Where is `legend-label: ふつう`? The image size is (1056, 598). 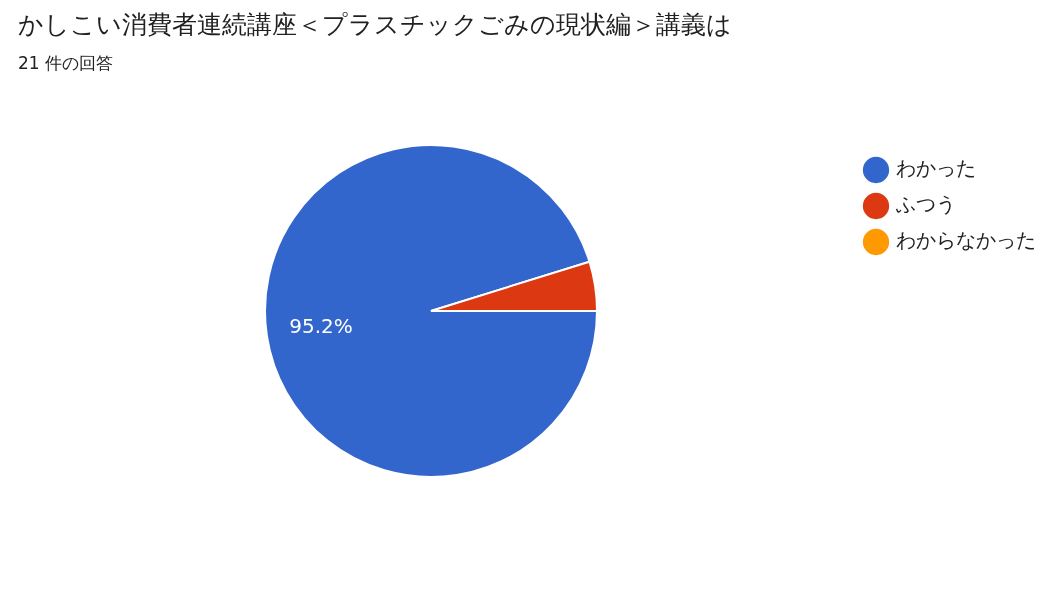
legend-label: ふつう is located at coordinates (925, 204).